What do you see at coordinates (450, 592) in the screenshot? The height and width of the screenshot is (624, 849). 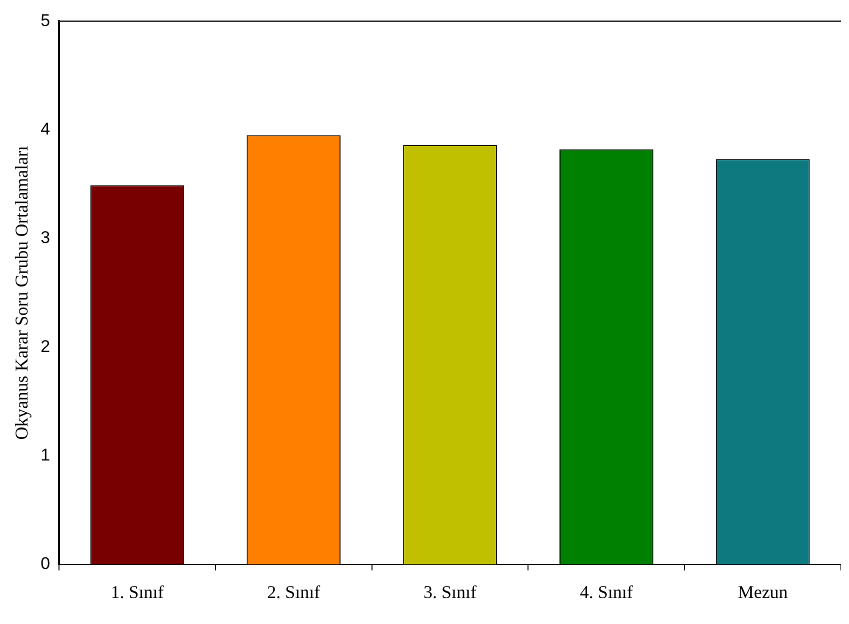 I see `x-tick-label: 3. Sınıf` at bounding box center [450, 592].